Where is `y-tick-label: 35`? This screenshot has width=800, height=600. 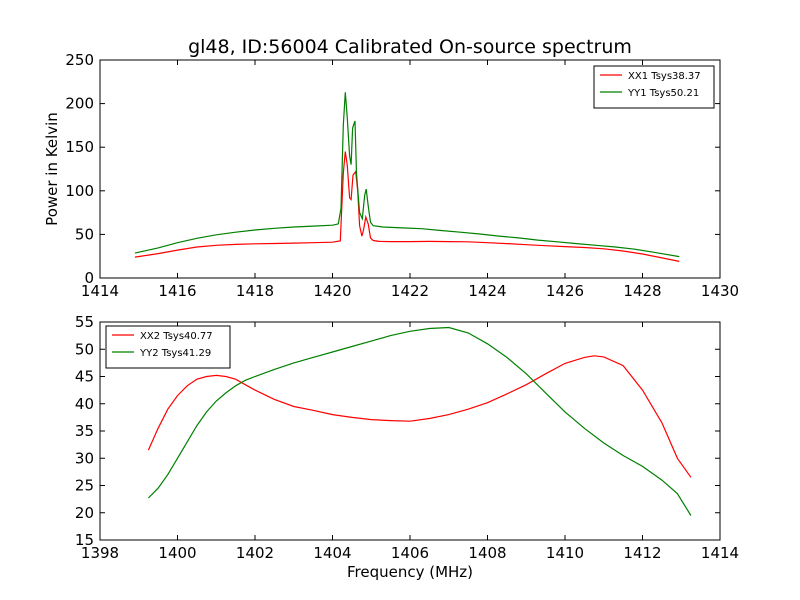 y-tick-label: 35 is located at coordinates (84, 431).